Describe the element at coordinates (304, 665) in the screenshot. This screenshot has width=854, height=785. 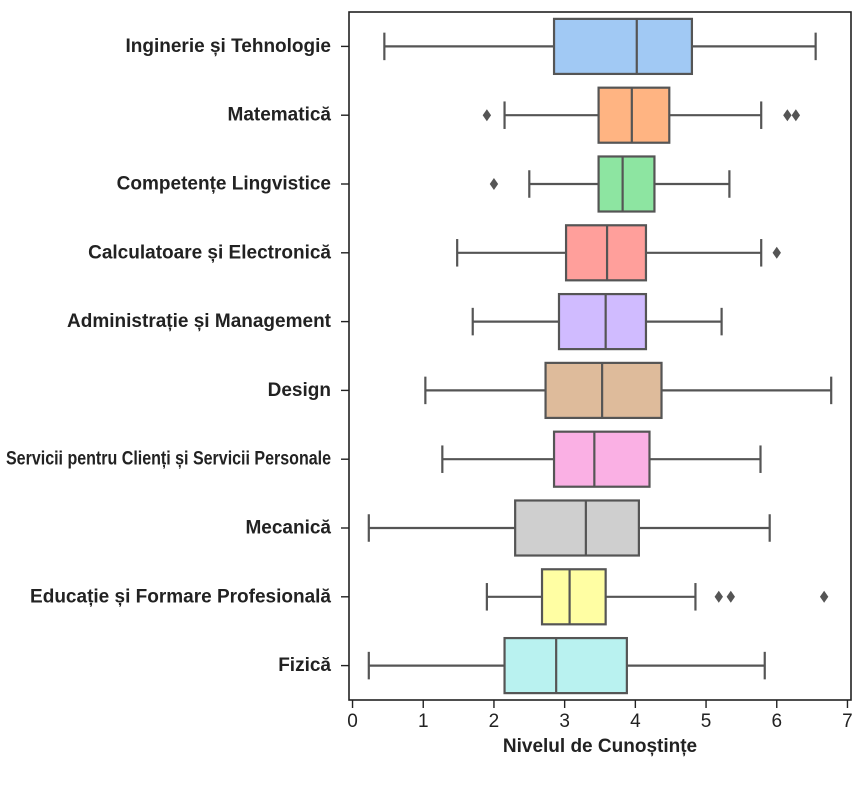
I see `category-label: Fizică` at that location.